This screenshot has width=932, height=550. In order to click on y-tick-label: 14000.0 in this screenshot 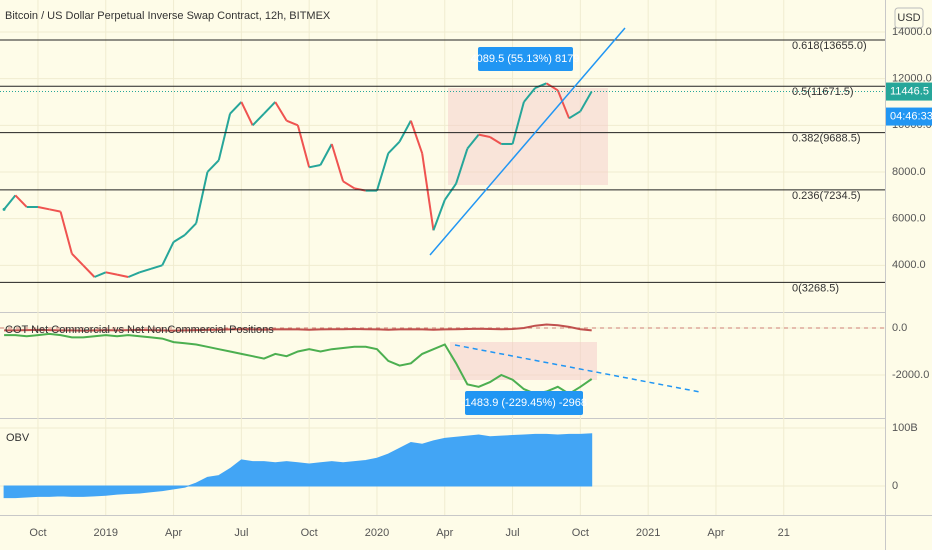, I will do `click(912, 32)`.